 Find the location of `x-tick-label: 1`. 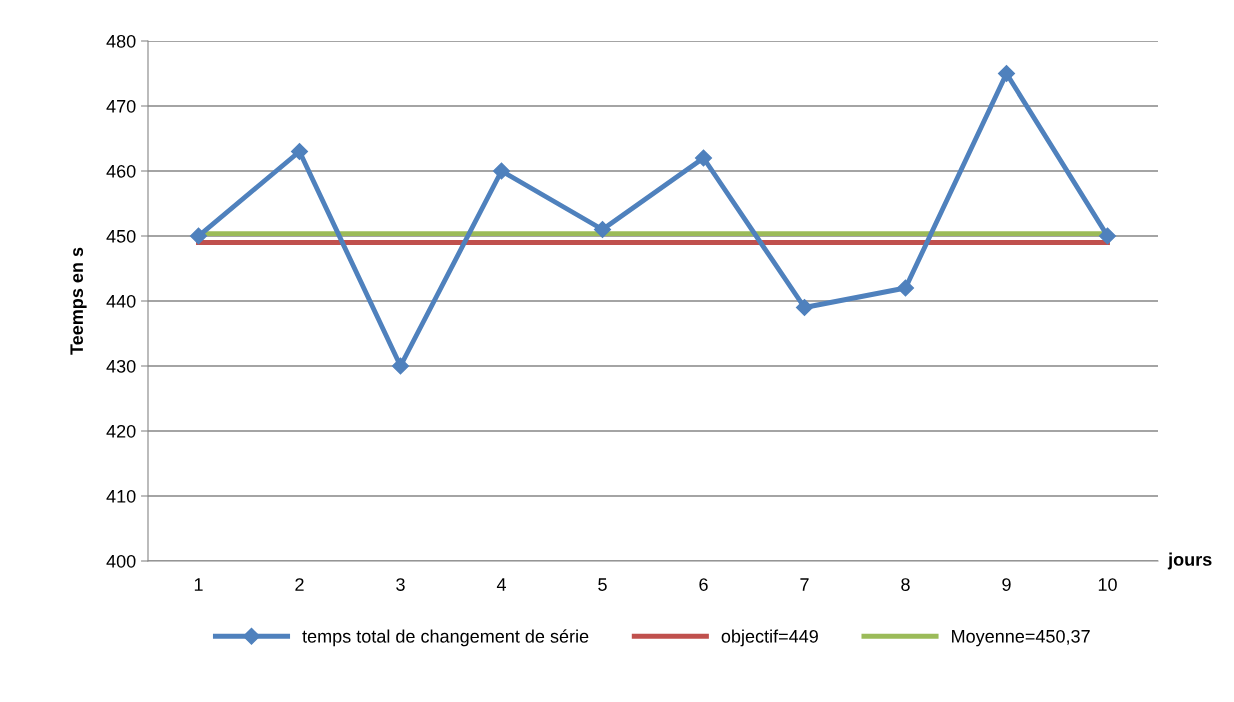

x-tick-label: 1 is located at coordinates (198, 584).